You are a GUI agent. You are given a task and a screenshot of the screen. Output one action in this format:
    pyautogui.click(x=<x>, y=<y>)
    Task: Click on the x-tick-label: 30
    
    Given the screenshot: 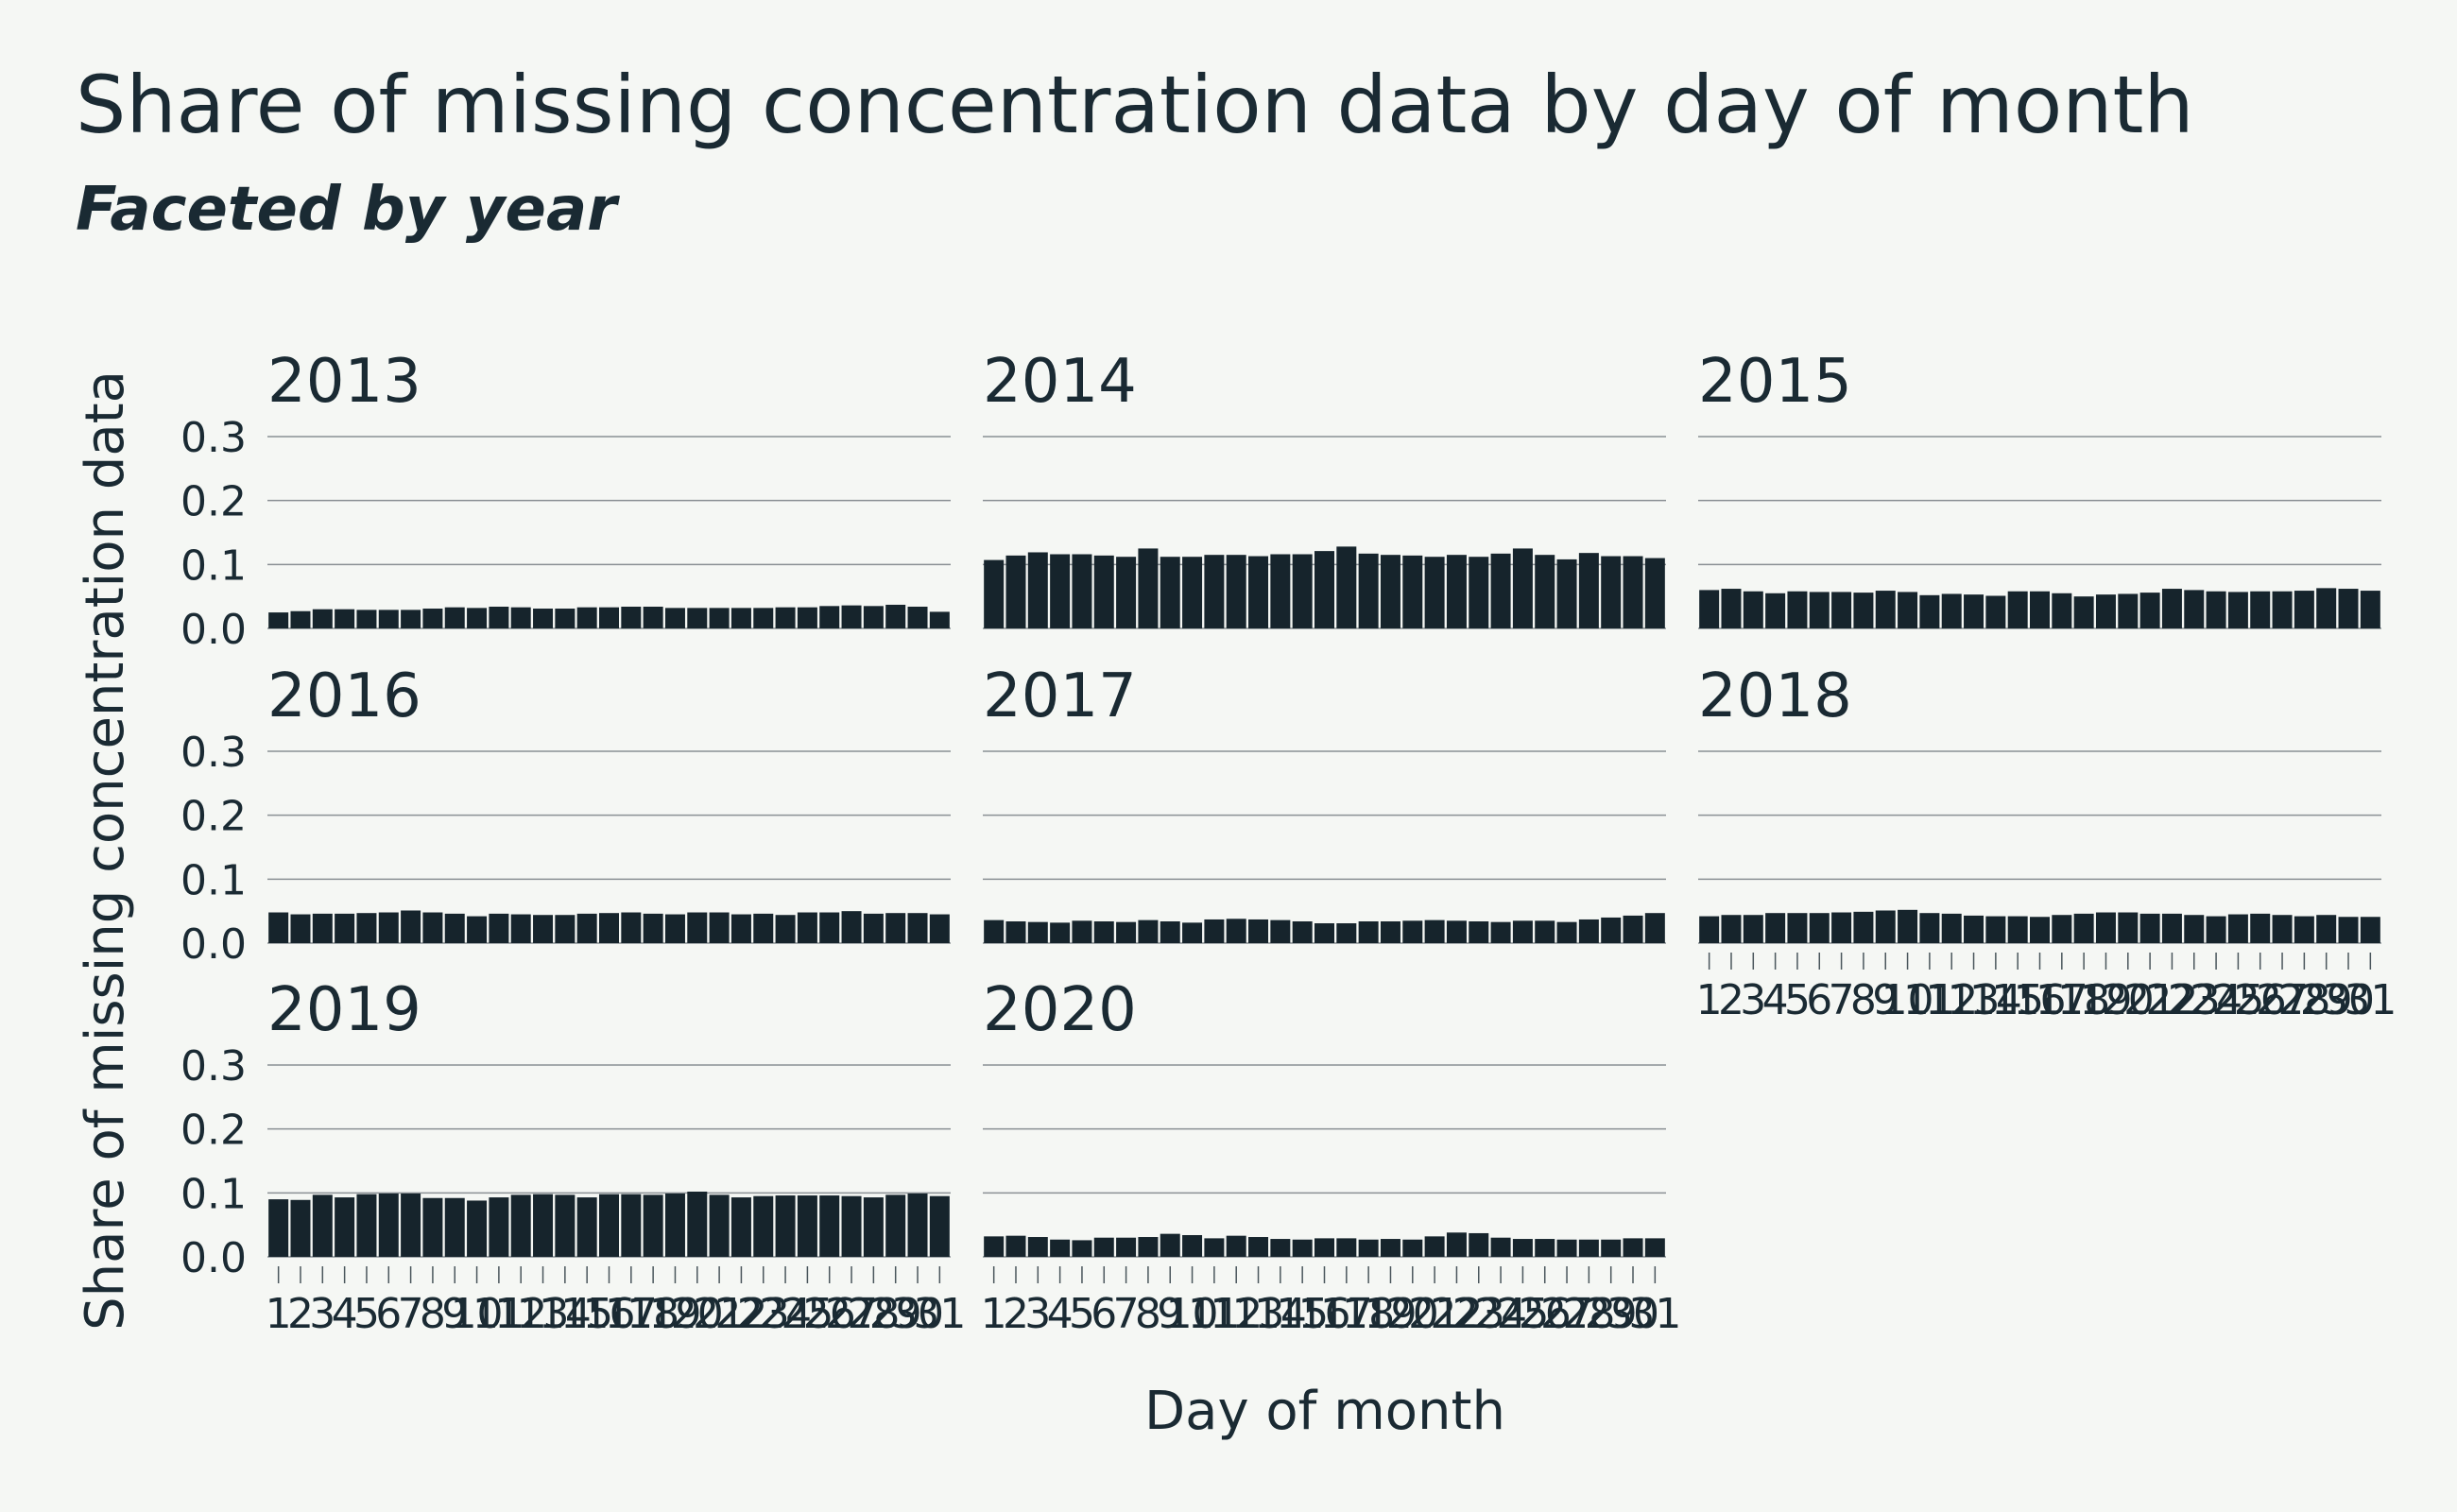 What is the action you would take?
    pyautogui.click(x=917, y=1314)
    